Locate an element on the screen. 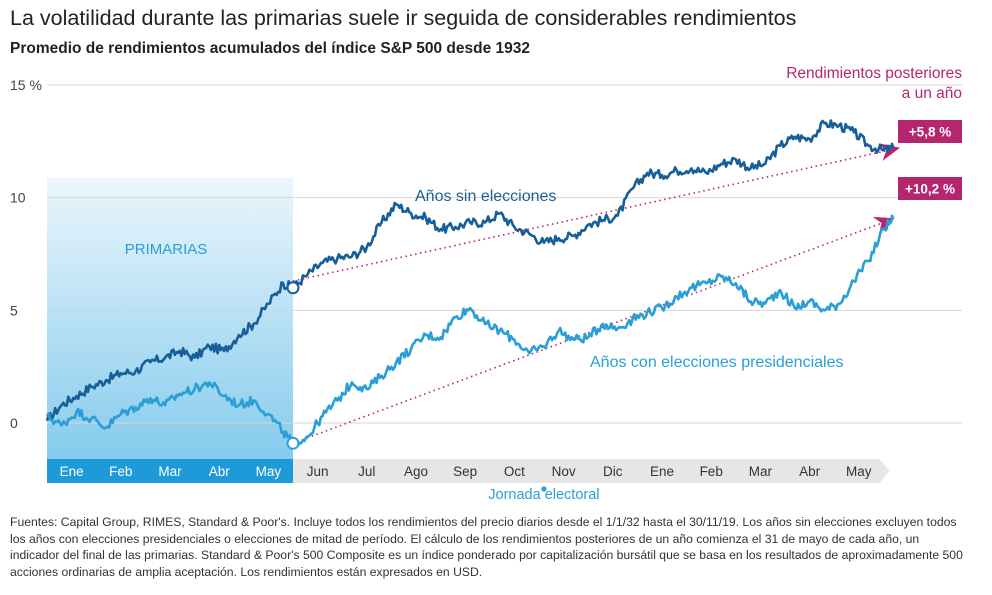 The height and width of the screenshot is (595, 992). month-label: Ago is located at coordinates (416, 471).